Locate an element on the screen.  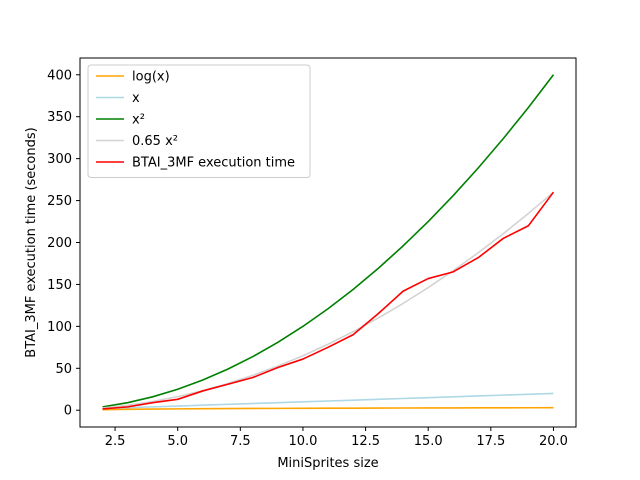
x-tick-label: 12.5 is located at coordinates (365, 441).